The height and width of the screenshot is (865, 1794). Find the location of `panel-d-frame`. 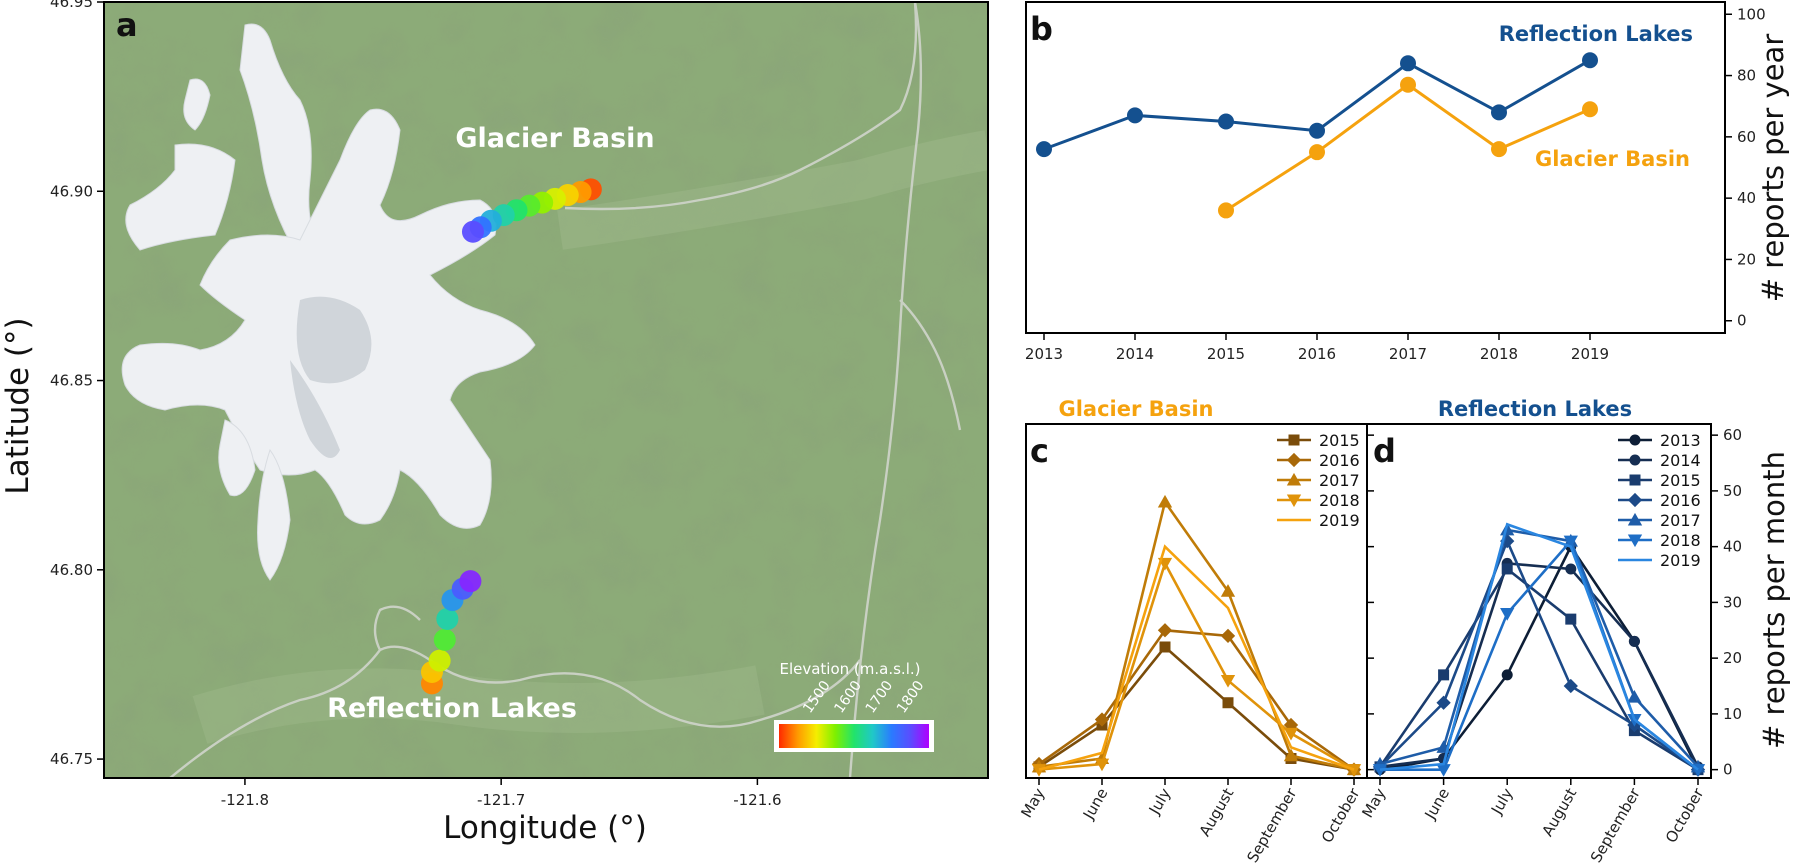

panel-d-frame is located at coordinates (1539, 601).